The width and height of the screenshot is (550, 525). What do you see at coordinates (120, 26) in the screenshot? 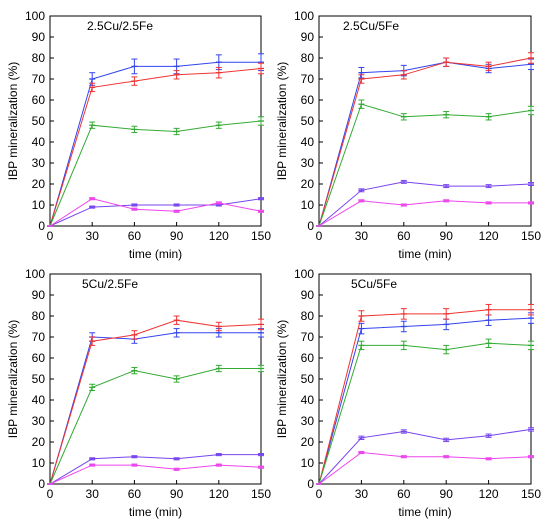
I see `chart-title: 2.5Cu/2.5Fe` at bounding box center [120, 26].